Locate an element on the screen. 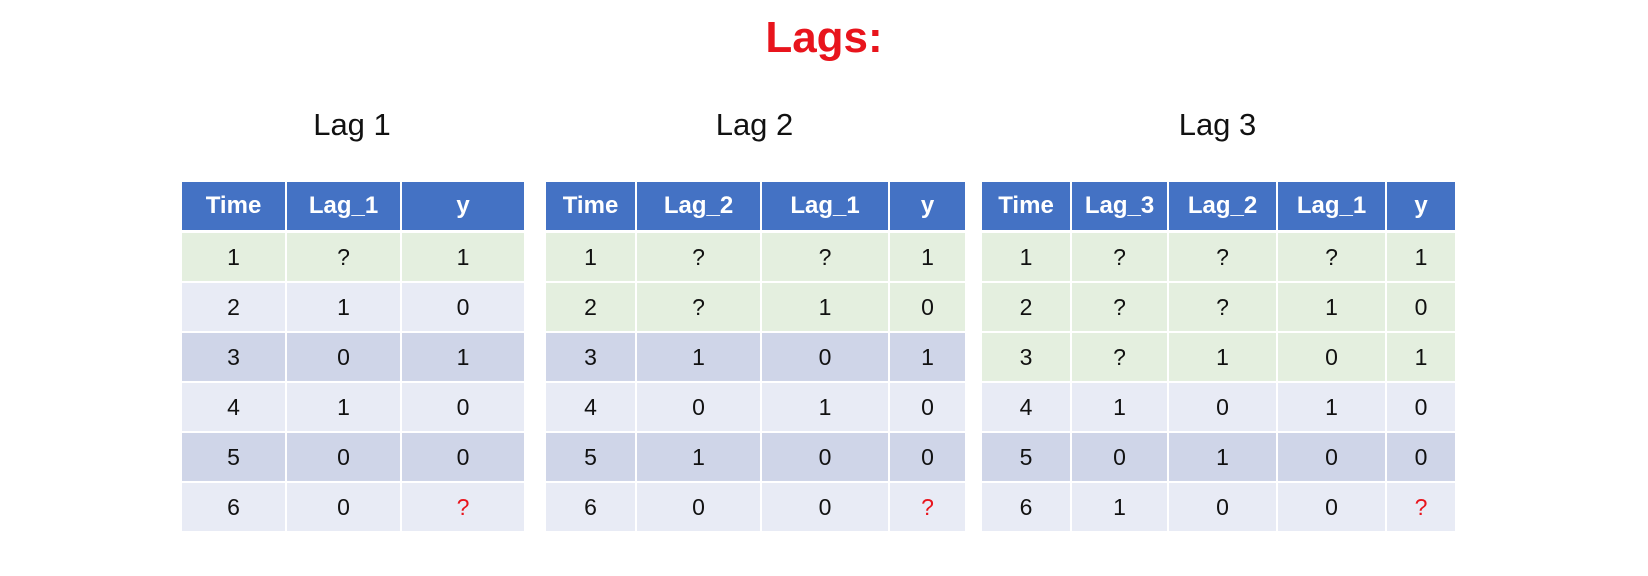 This screenshot has height=576, width=1648. table-row: 2?? 1 0 is located at coordinates (1218, 307).